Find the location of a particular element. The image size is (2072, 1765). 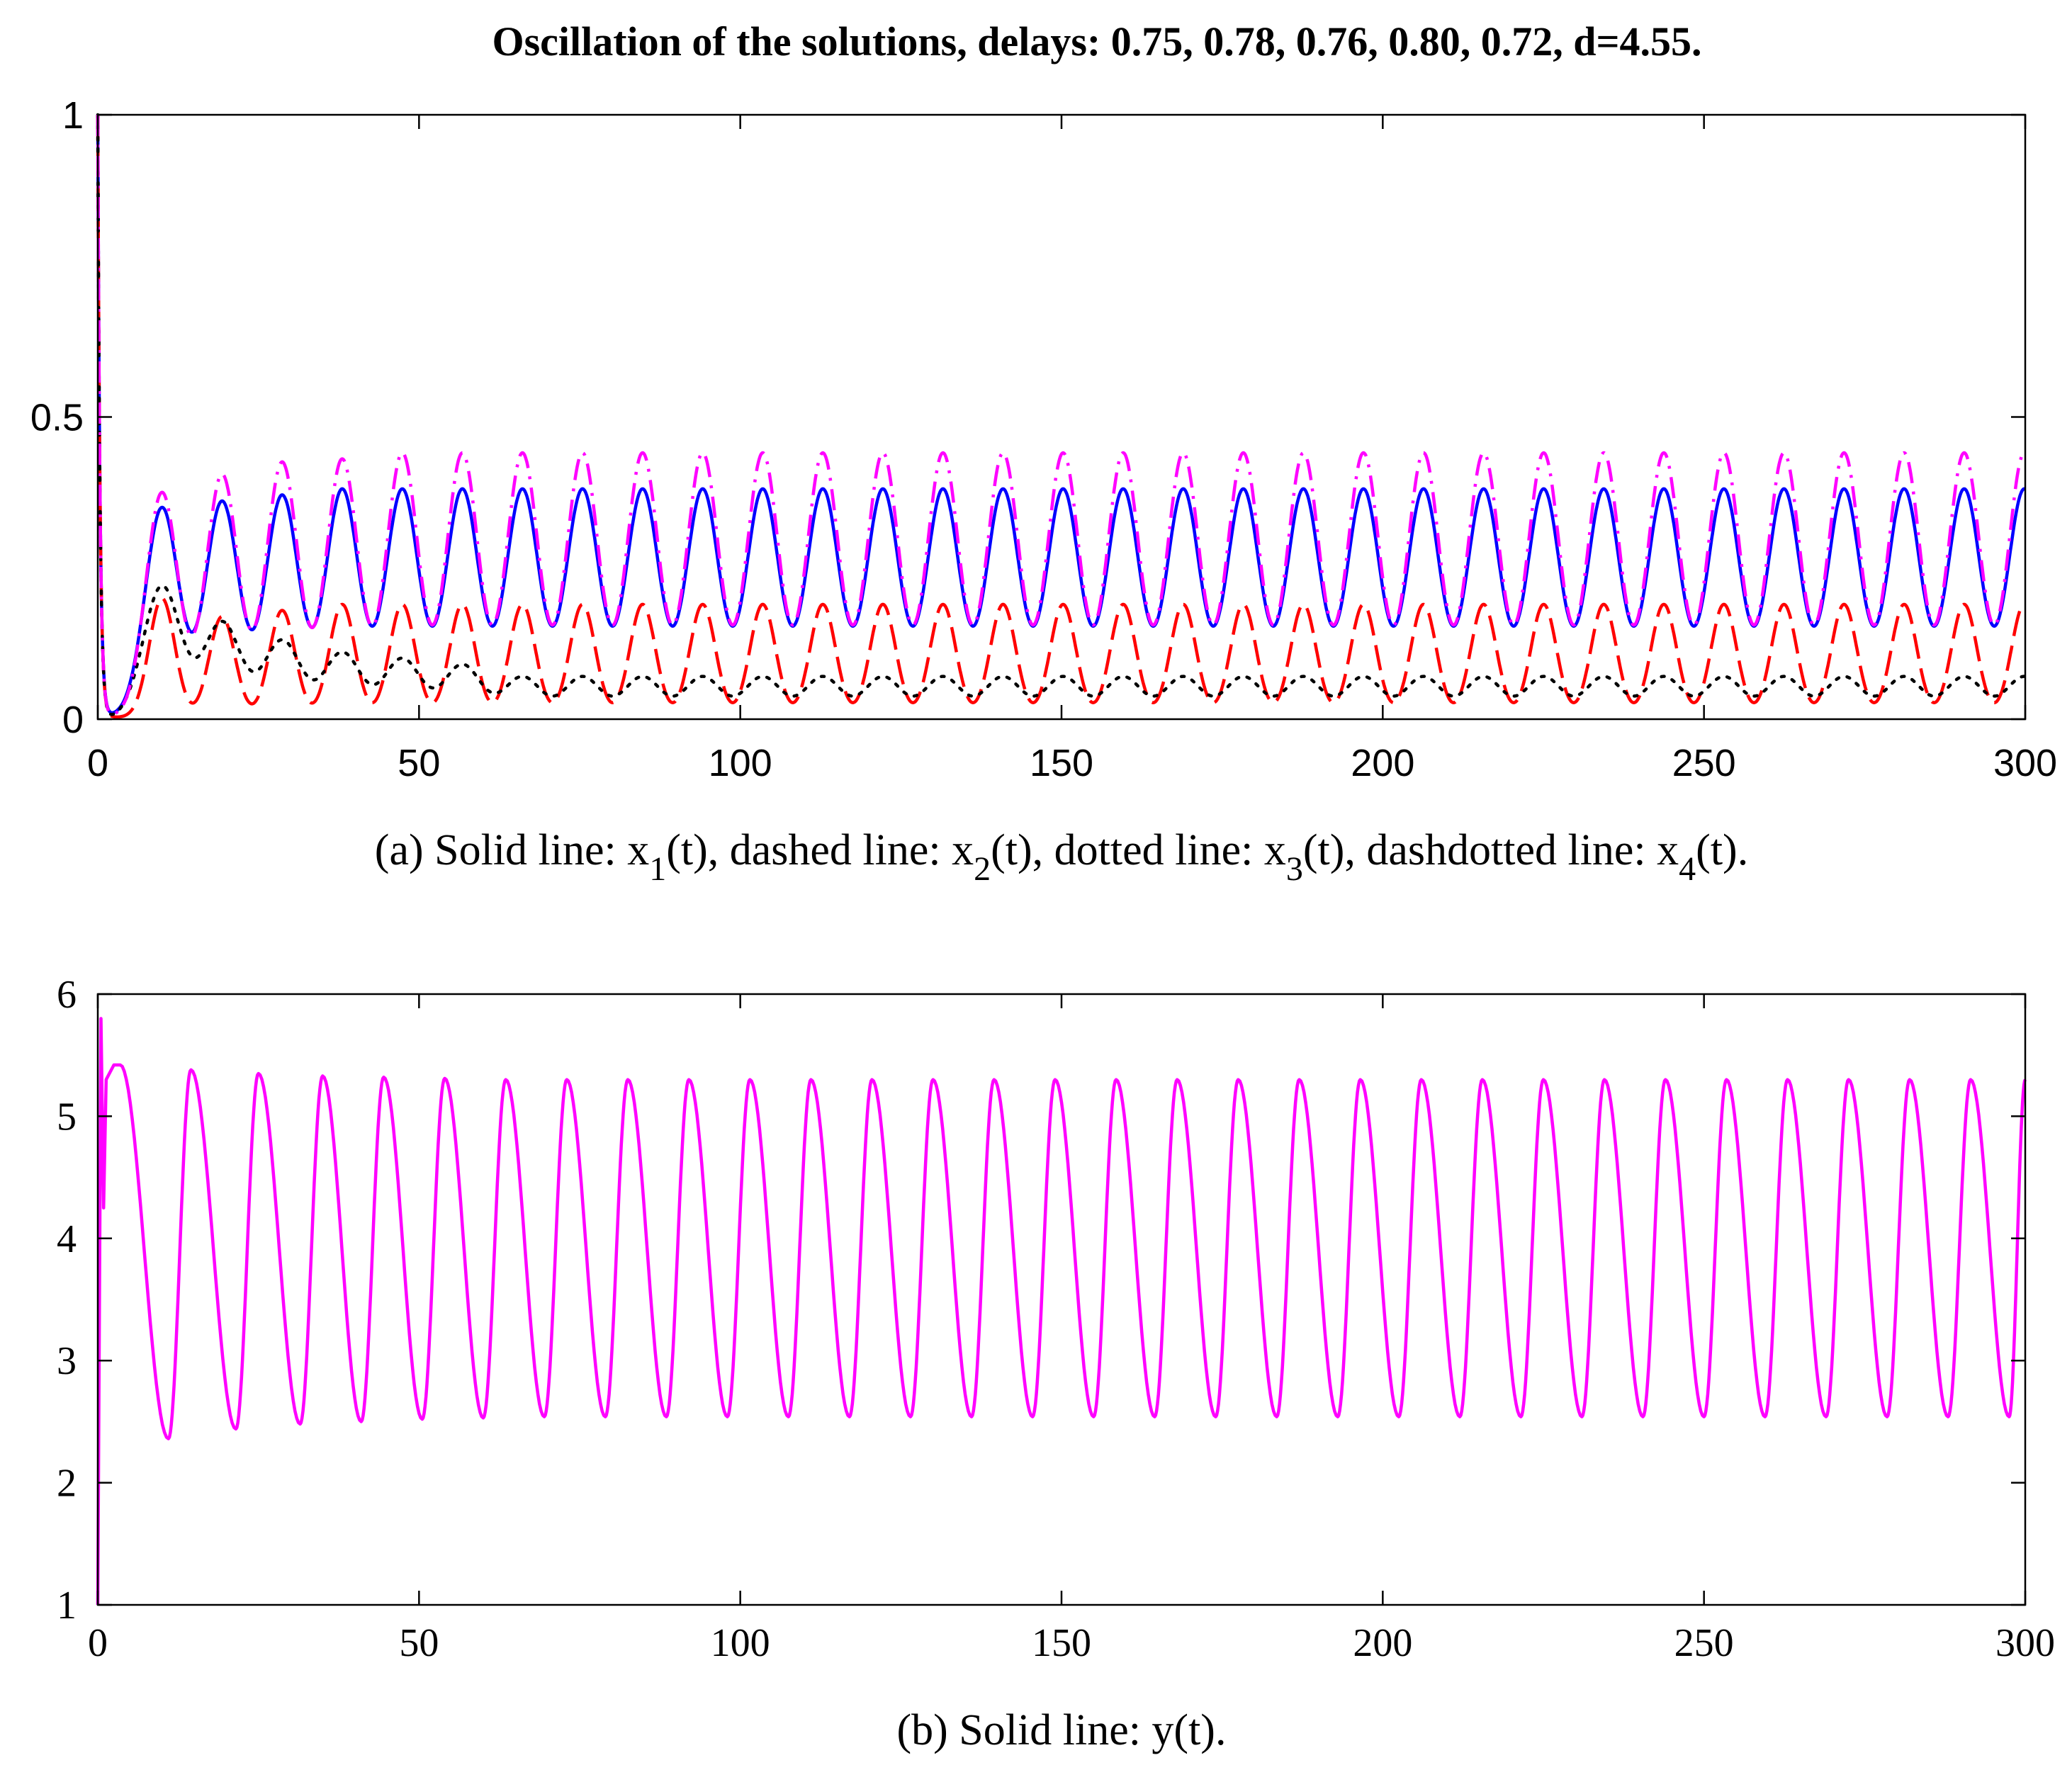

caption-a-sub4: 4 is located at coordinates (1687, 869).